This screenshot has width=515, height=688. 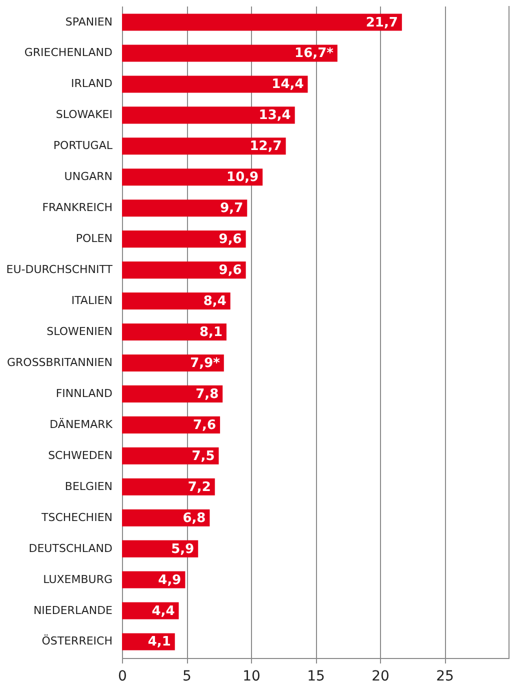 What do you see at coordinates (194, 518) in the screenshot?
I see `data-label: 6,8` at bounding box center [194, 518].